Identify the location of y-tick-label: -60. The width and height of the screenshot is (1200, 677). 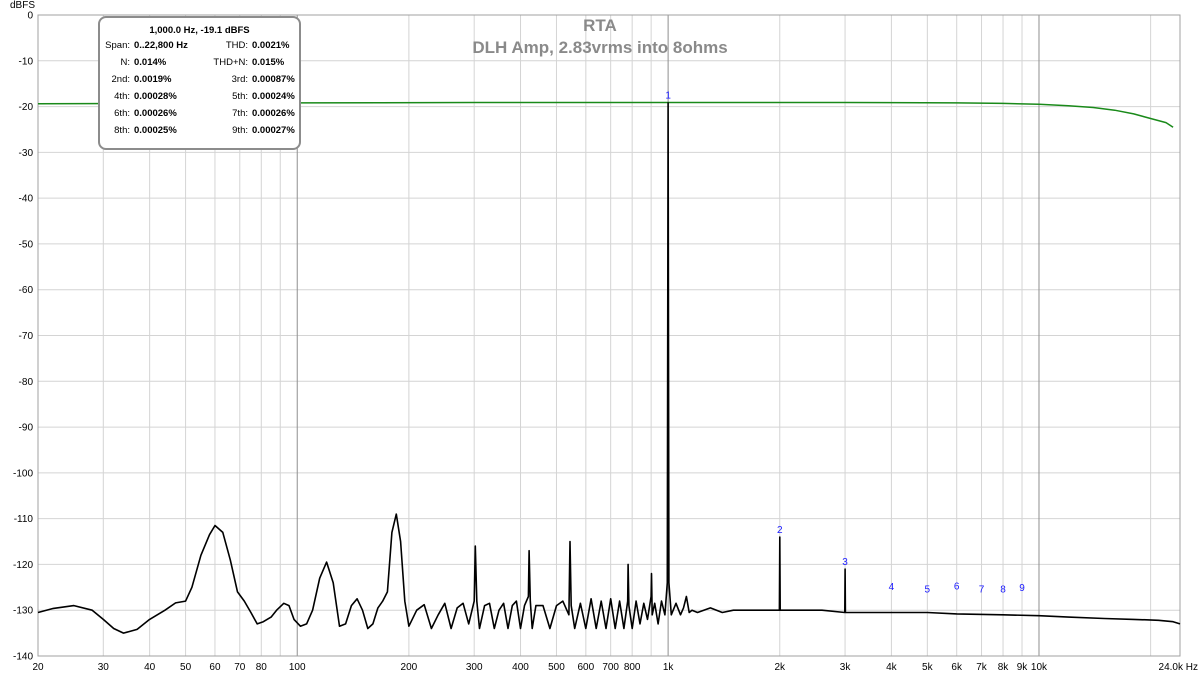
(26, 290).